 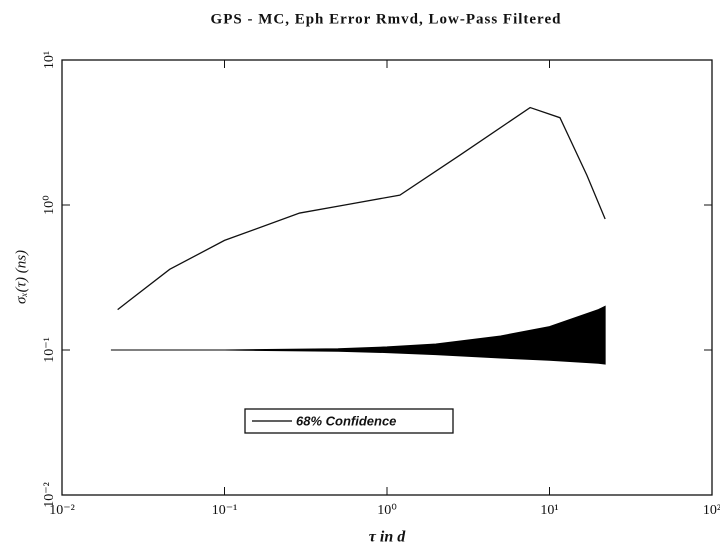 What do you see at coordinates (387, 510) in the screenshot?
I see `x-tick-label: 10⁰` at bounding box center [387, 510].